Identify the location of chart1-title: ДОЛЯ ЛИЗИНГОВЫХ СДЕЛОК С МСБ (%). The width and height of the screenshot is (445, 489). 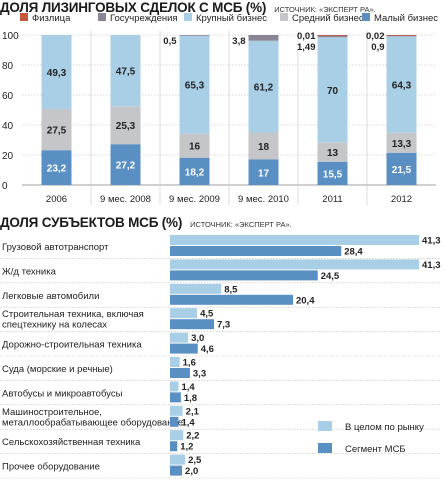
(133, 7).